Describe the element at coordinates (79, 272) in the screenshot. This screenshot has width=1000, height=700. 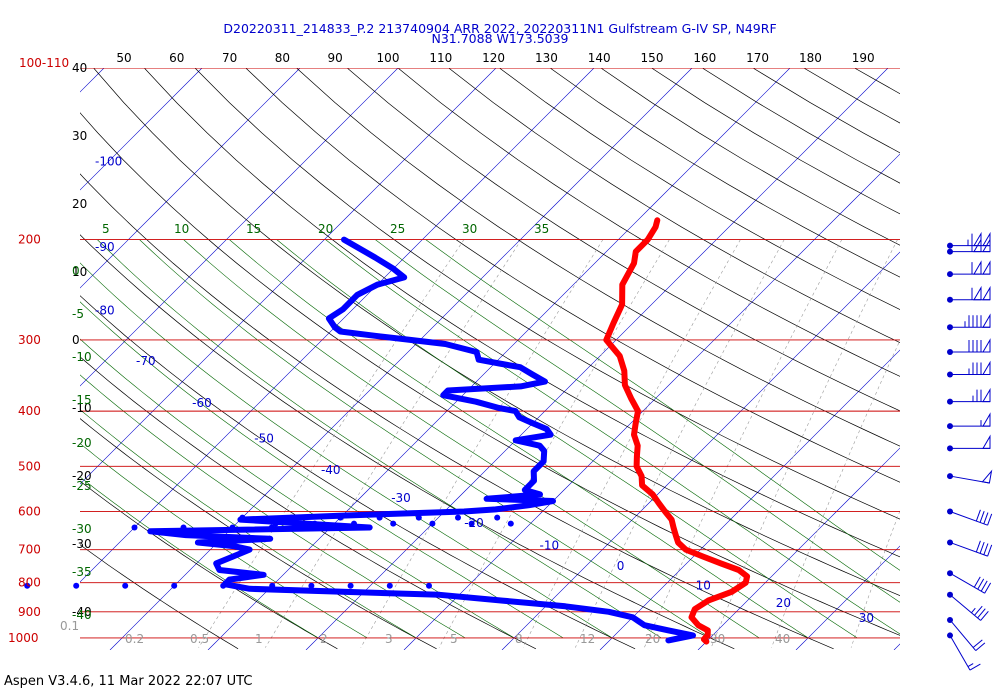
I see `left-theta-label: 10` at that location.